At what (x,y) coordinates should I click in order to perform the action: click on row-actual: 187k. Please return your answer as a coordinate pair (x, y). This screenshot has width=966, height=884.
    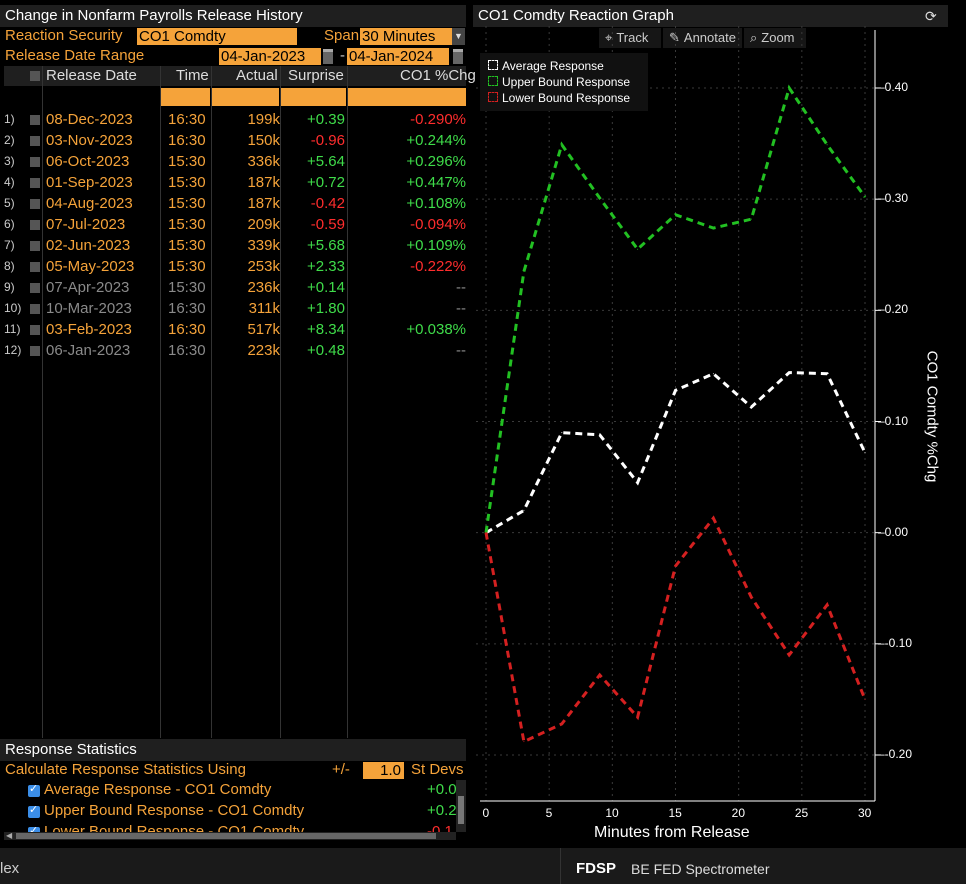
    Looking at the image, I should click on (263, 203).